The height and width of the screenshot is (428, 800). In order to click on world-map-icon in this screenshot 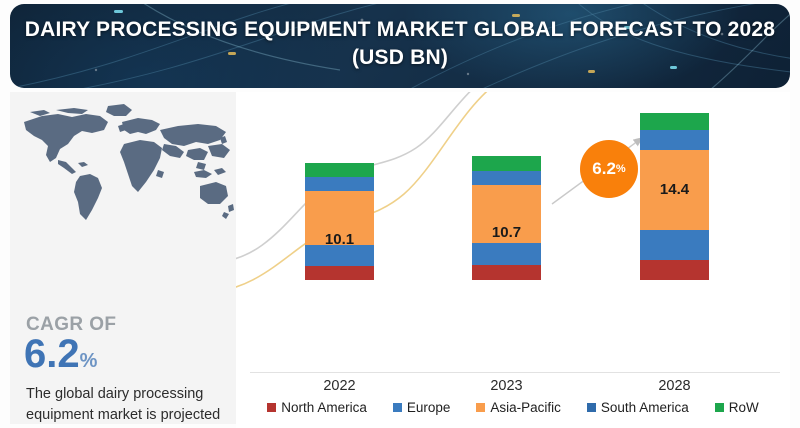, I will do `click(124, 164)`.